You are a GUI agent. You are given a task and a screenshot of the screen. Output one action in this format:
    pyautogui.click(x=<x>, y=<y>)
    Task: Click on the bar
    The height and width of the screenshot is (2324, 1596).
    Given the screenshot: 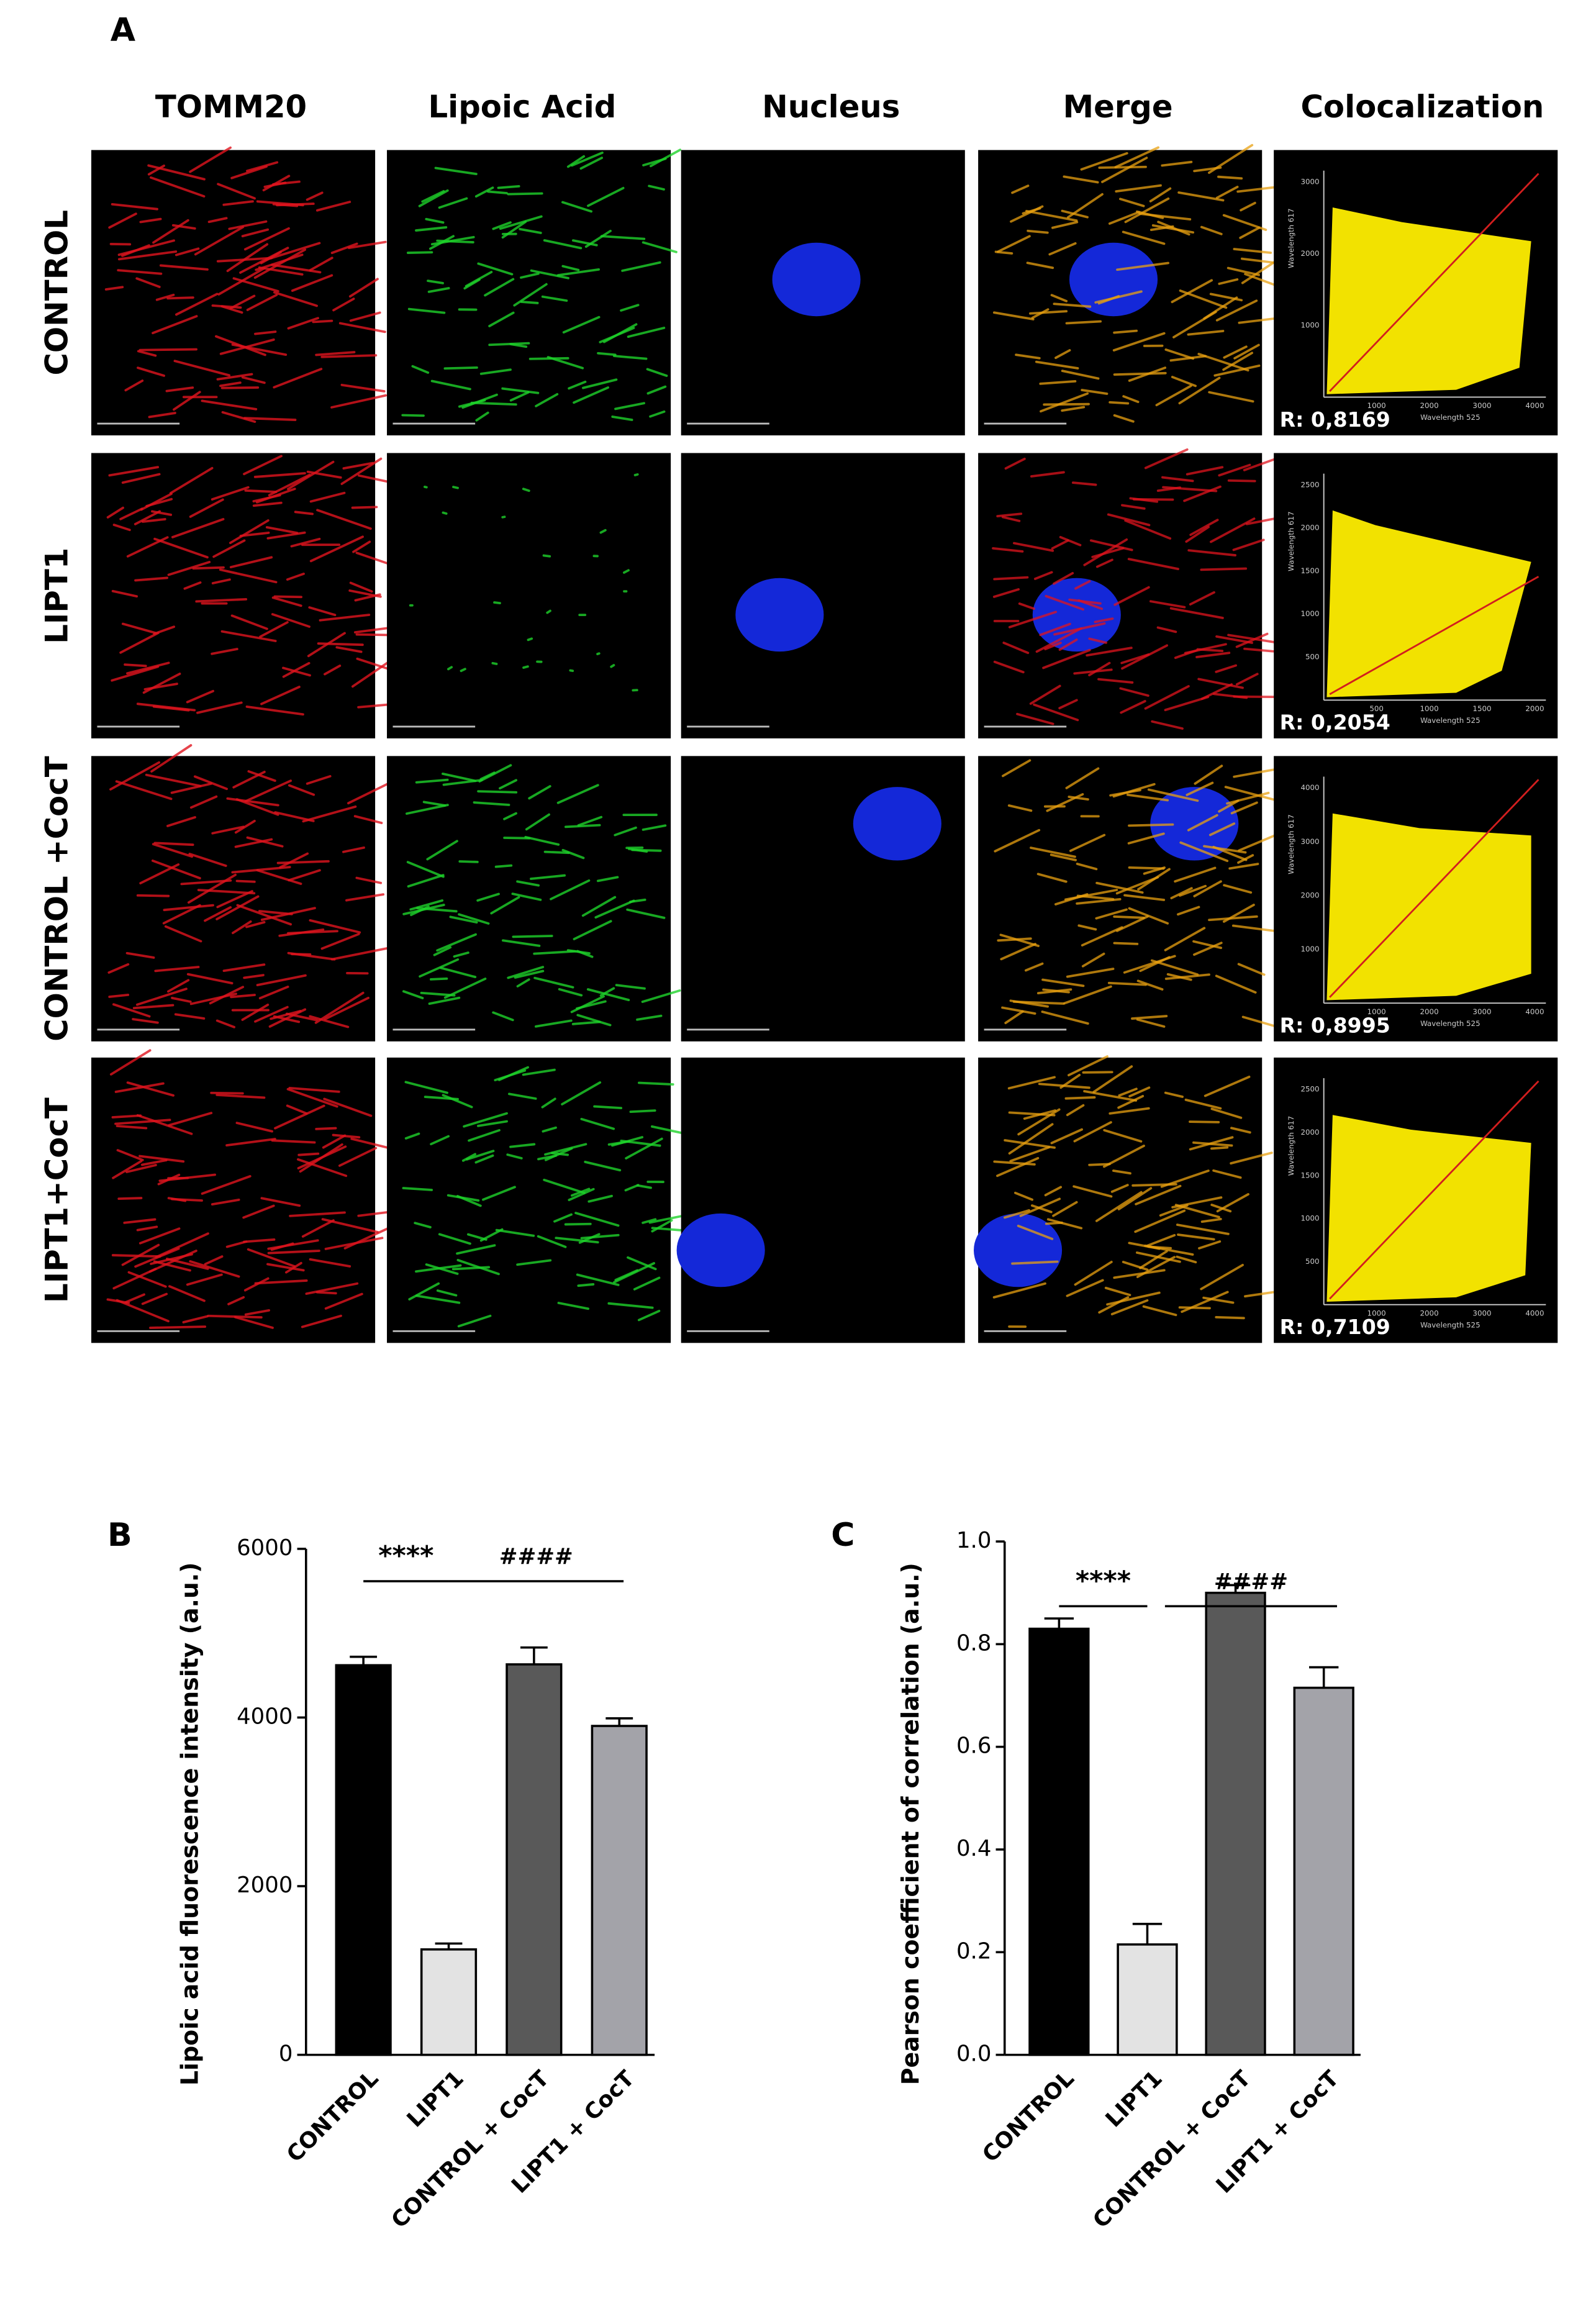 What is the action you would take?
    pyautogui.click(x=1323, y=1871)
    